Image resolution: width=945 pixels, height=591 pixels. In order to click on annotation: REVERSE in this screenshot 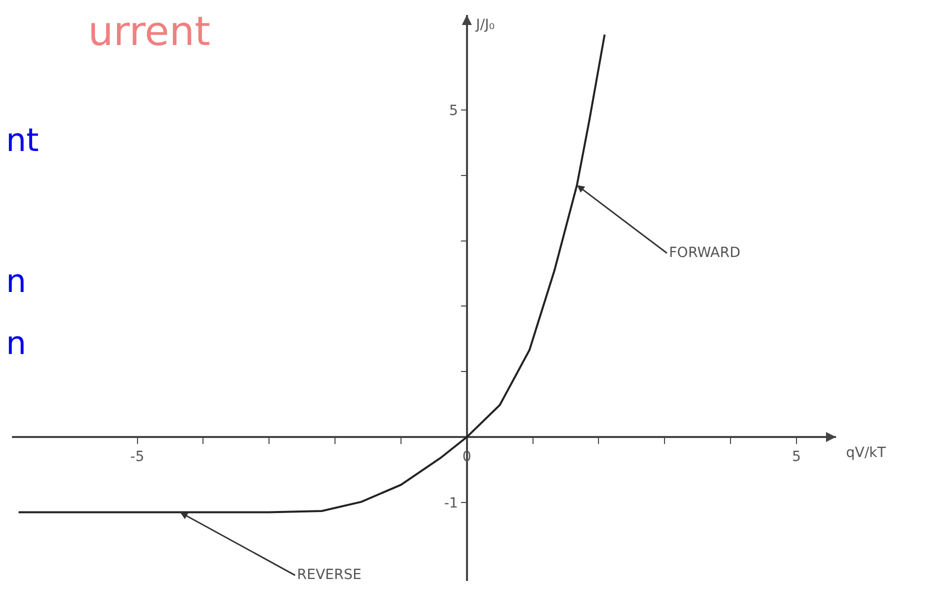, I will do `click(329, 575)`.